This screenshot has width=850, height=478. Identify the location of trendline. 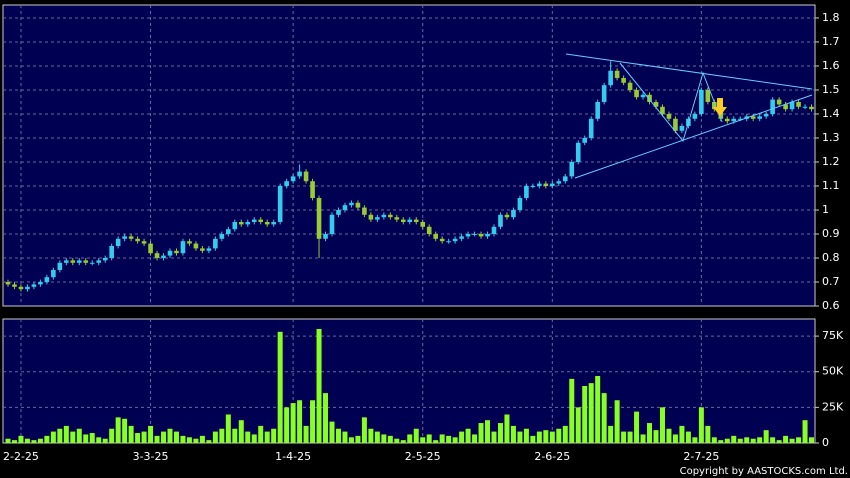
(689, 71).